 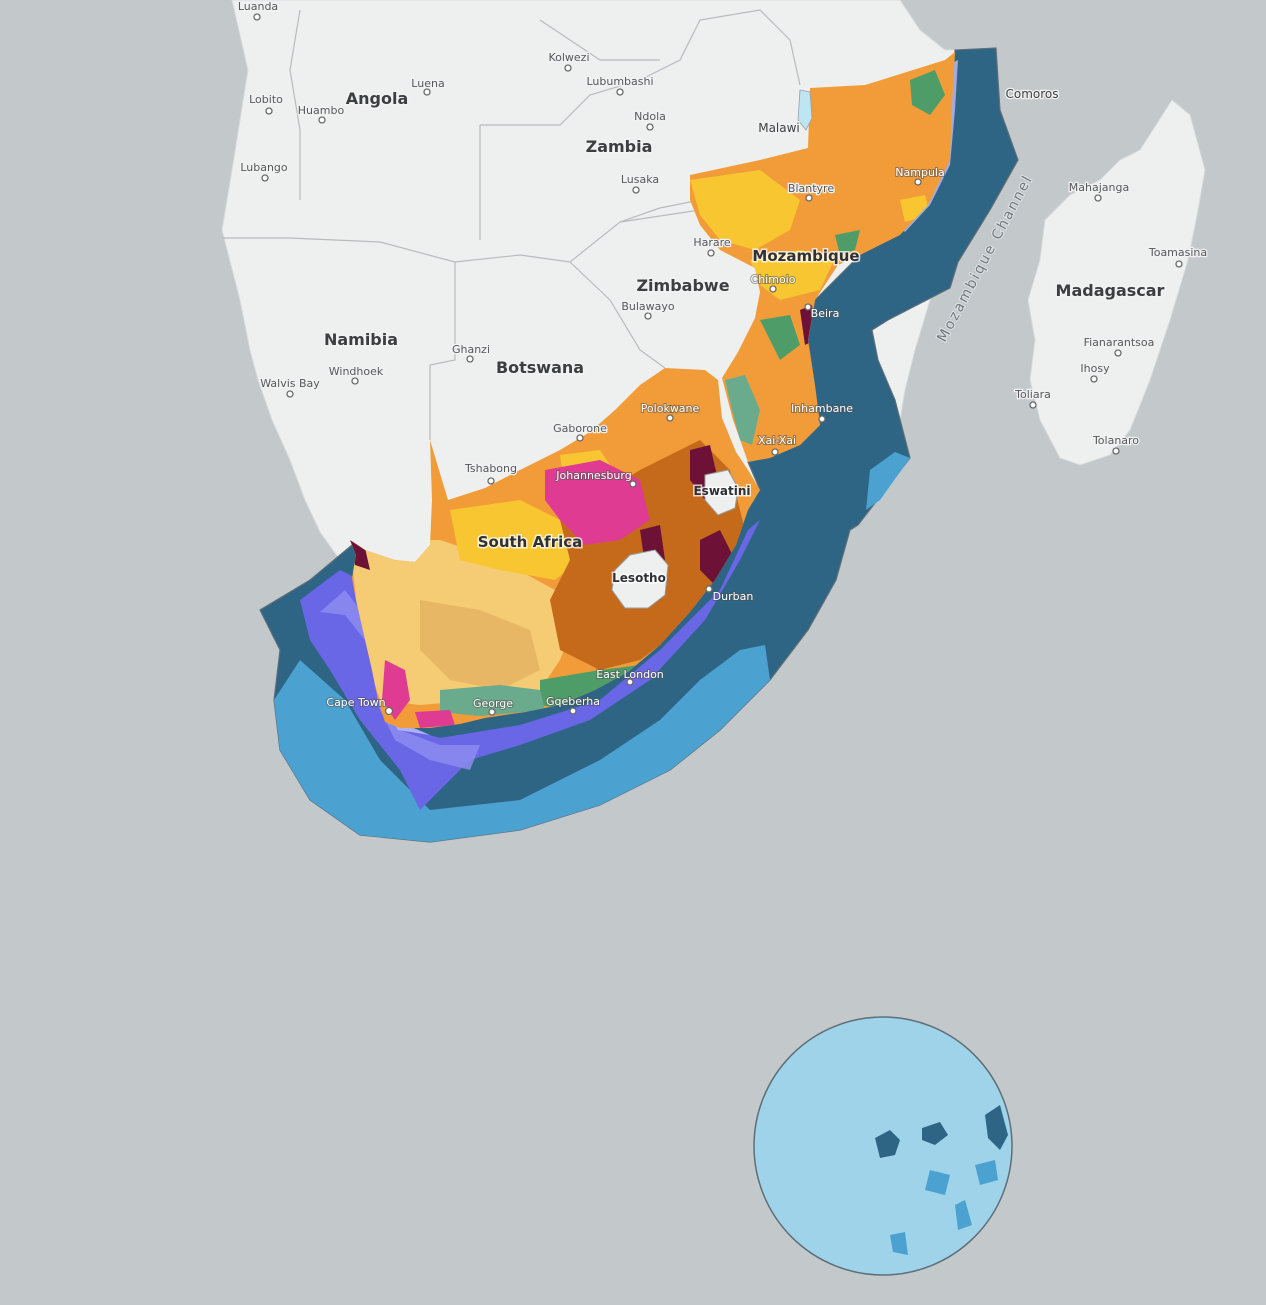 I want to click on lake-malawi, so click(x=805, y=110).